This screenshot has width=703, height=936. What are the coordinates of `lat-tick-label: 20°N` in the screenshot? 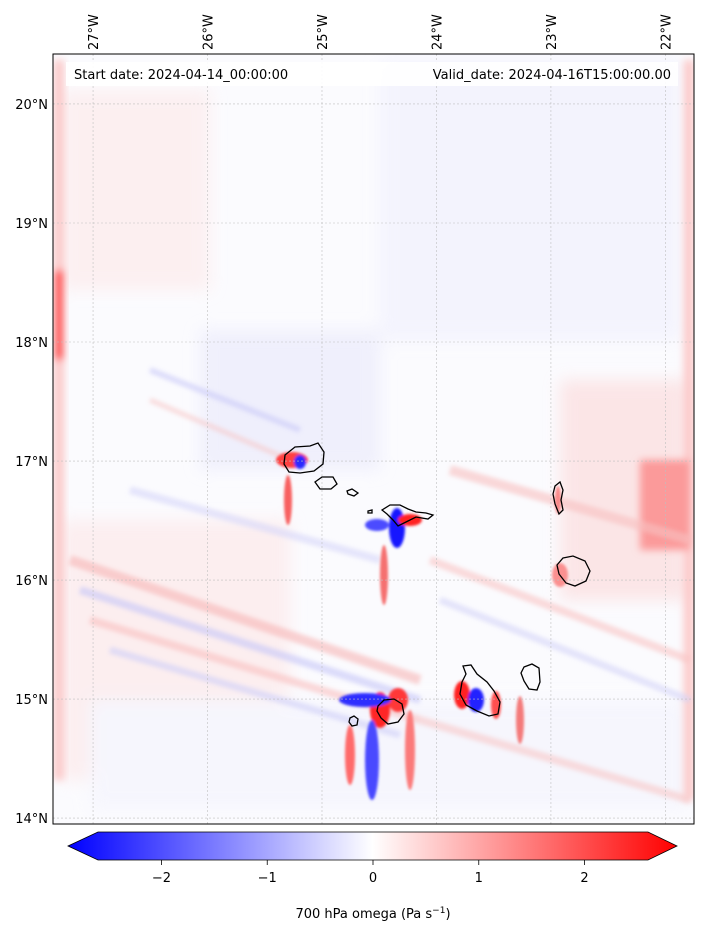 It's located at (31, 105).